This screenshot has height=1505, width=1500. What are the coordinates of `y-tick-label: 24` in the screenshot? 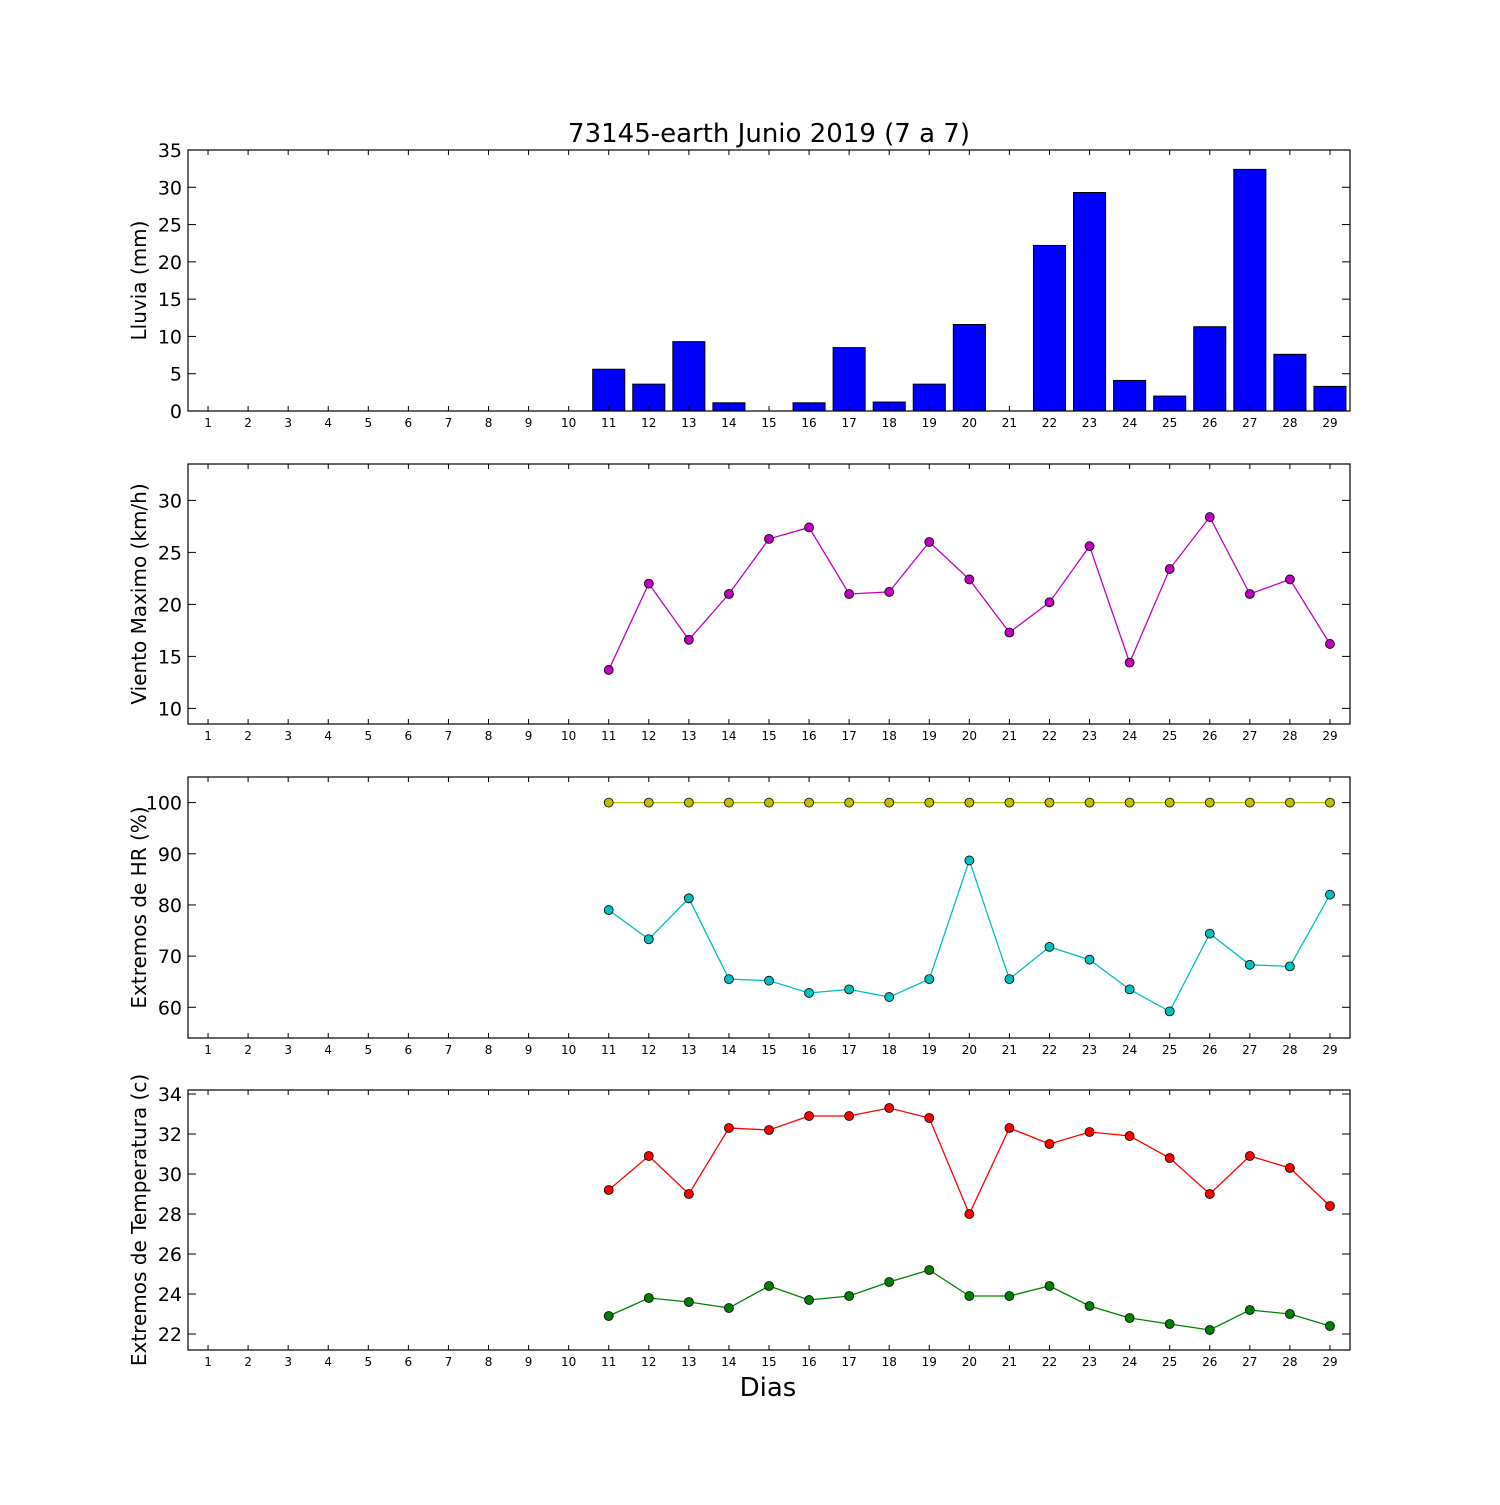 It's located at (170, 1295).